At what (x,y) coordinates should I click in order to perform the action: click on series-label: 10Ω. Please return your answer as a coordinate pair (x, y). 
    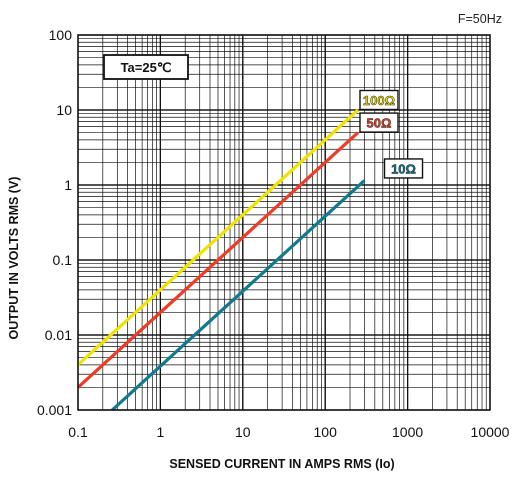
    Looking at the image, I should click on (403, 168).